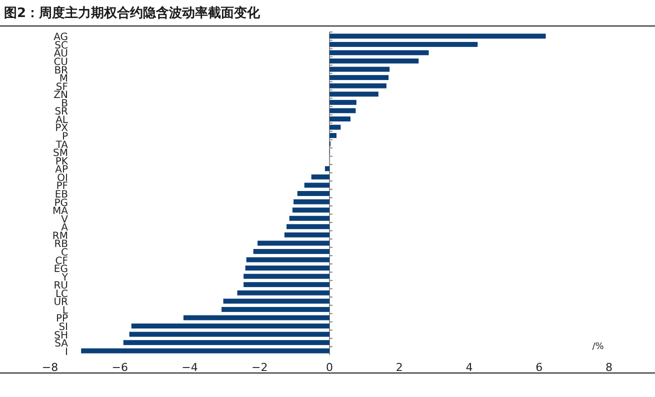 Image resolution: width=655 pixels, height=397 pixels. I want to click on x-tick-label: 6, so click(539, 367).